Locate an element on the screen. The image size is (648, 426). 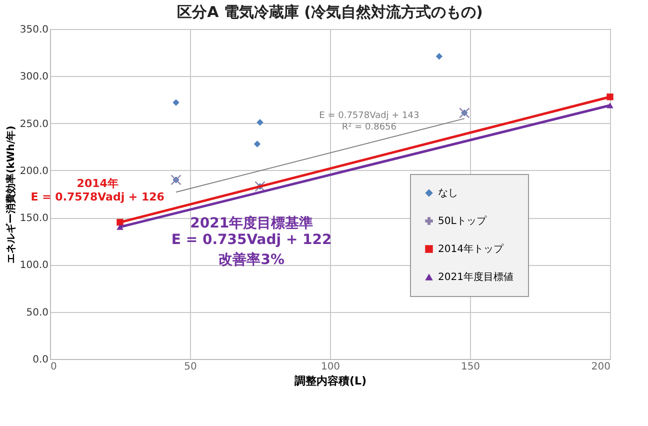
annotation: 2021年度目標基準 is located at coordinates (252, 223).